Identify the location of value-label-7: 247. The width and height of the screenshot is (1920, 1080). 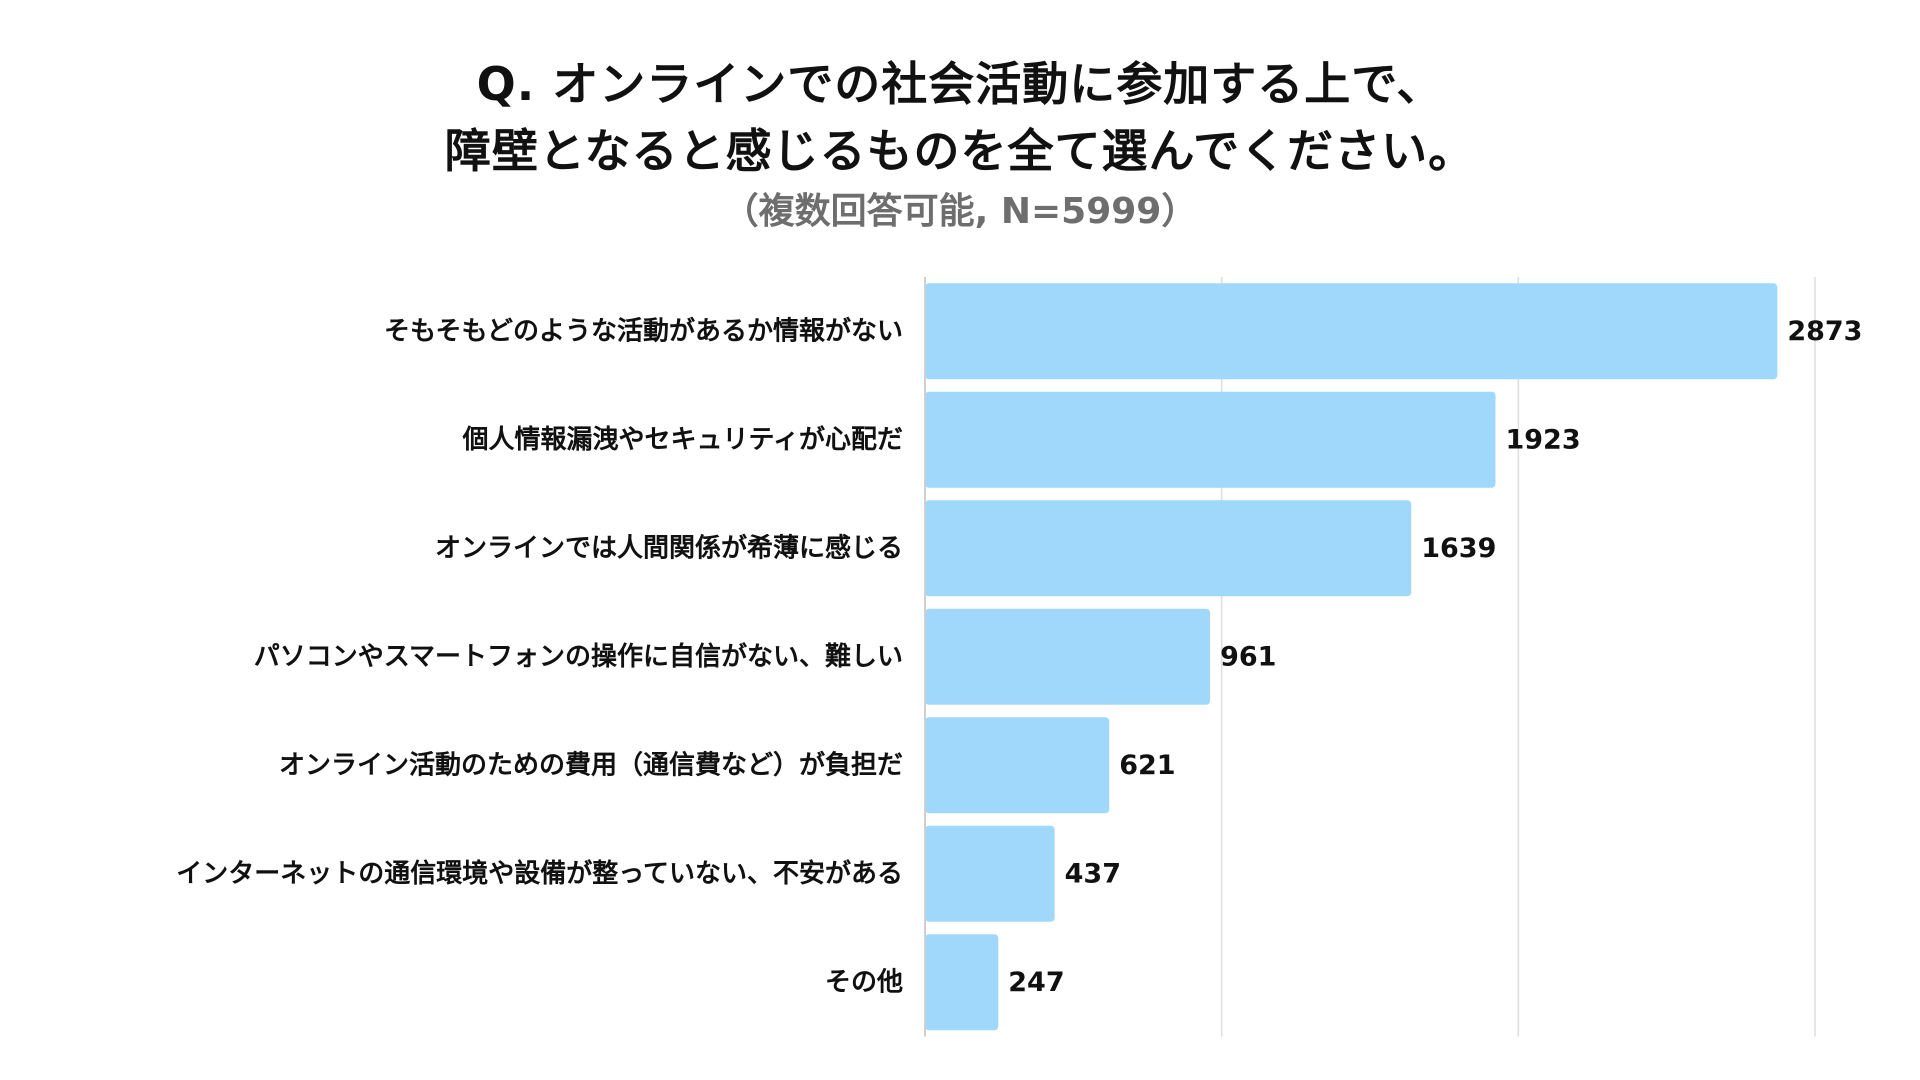
(1036, 982).